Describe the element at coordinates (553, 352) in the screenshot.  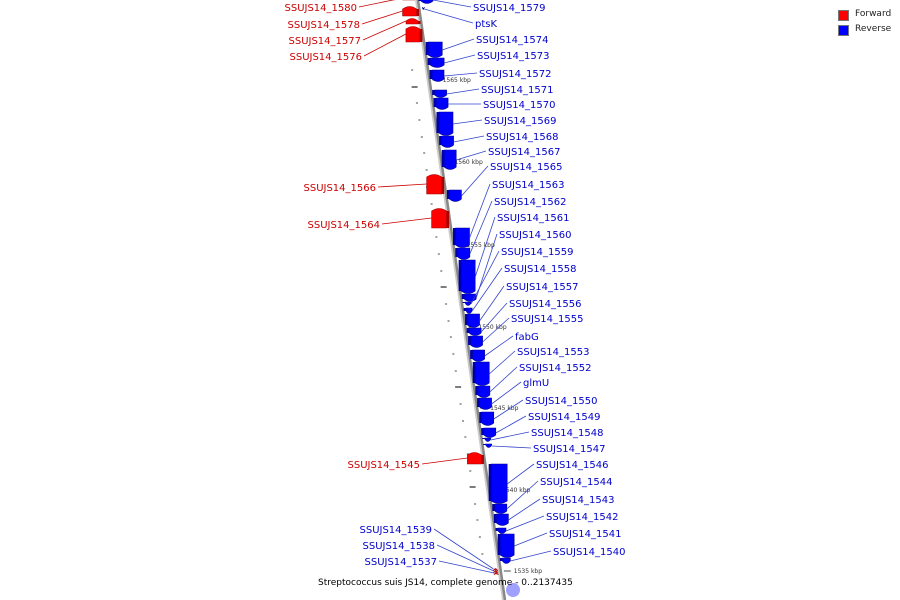
I see `reverse-gene-label: SSUJS14_1553` at that location.